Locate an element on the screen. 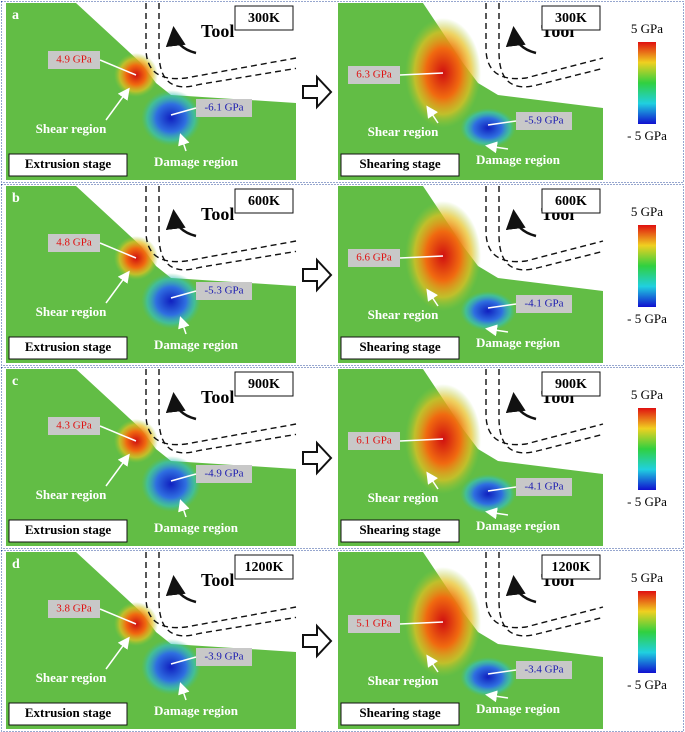  damage-value: -3.4 GPa is located at coordinates (543, 670).